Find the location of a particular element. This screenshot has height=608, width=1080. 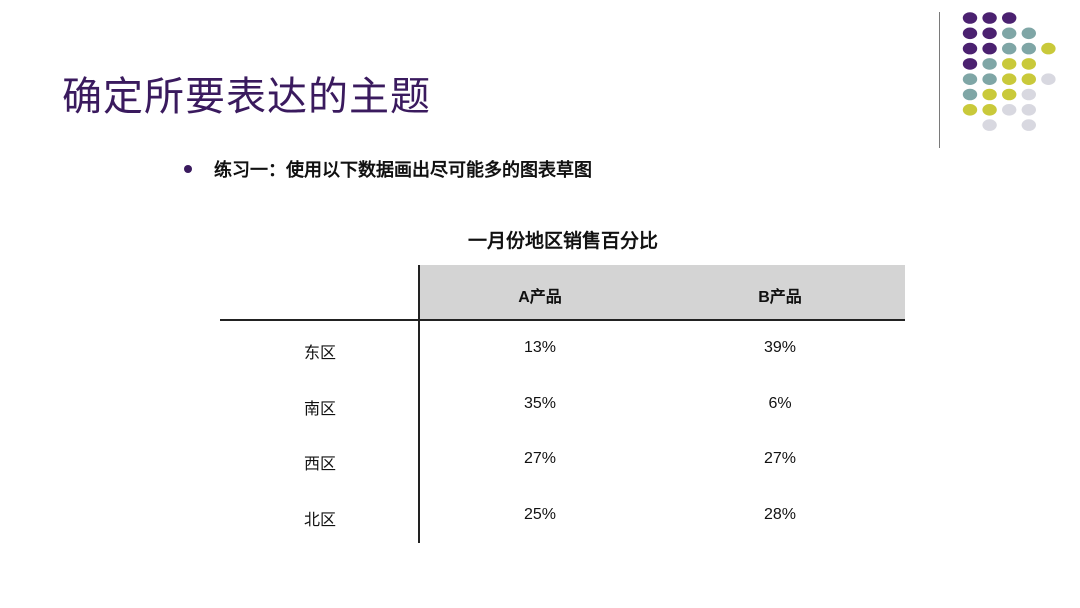

cell-a-value: 25% is located at coordinates (540, 514).